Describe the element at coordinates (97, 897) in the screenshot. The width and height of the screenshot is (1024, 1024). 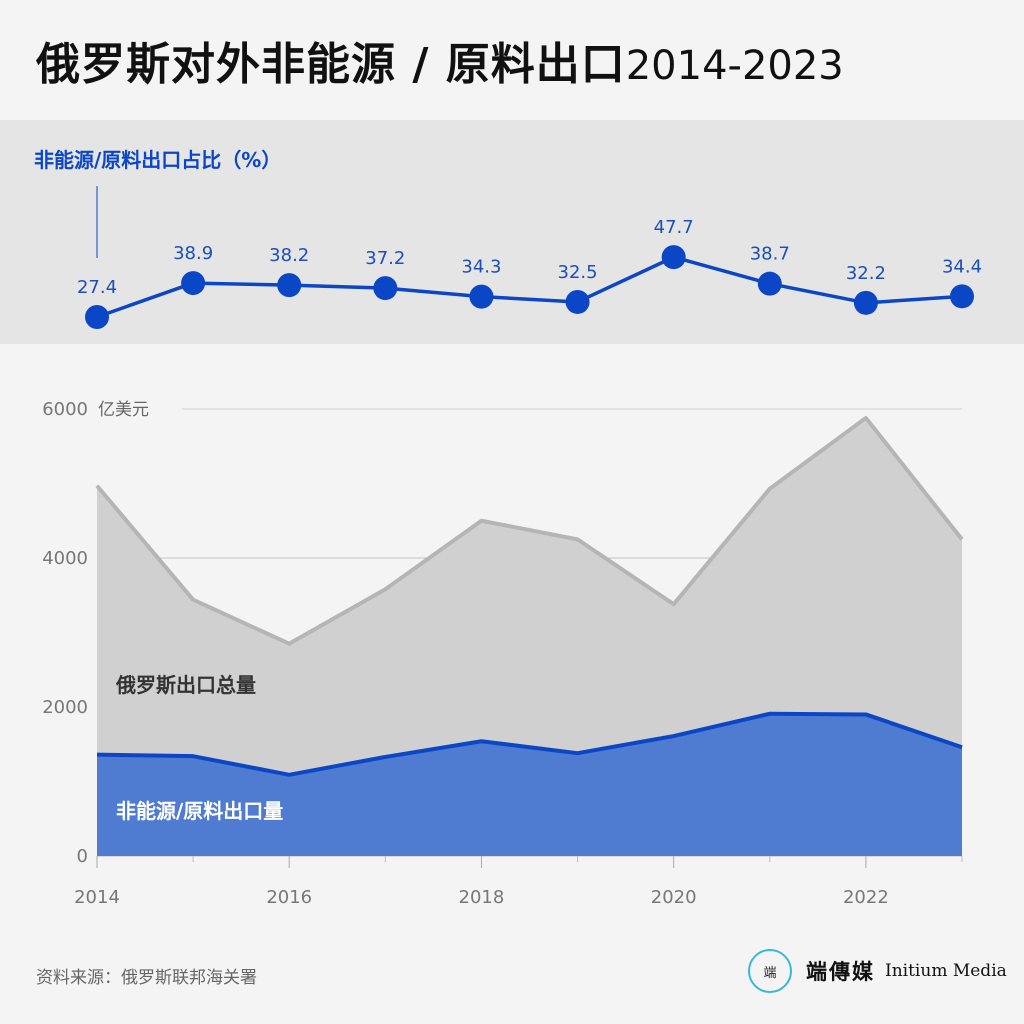
I see `x-tick-label: 2014` at that location.